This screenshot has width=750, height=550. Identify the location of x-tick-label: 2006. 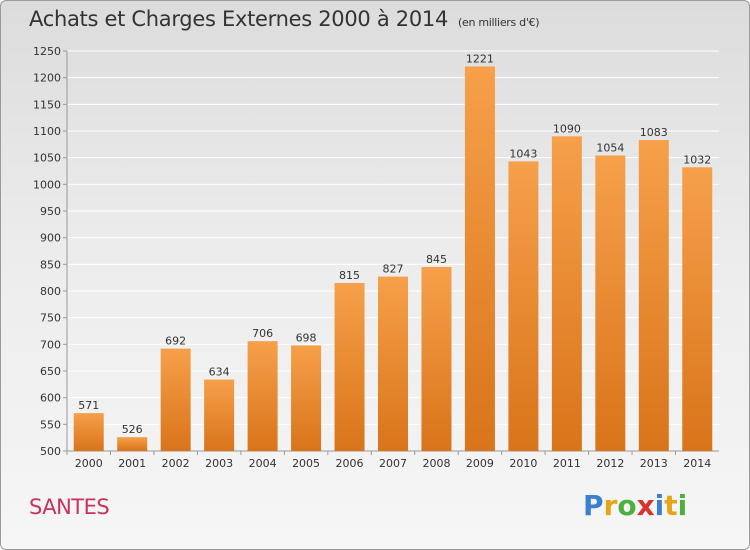
(350, 463).